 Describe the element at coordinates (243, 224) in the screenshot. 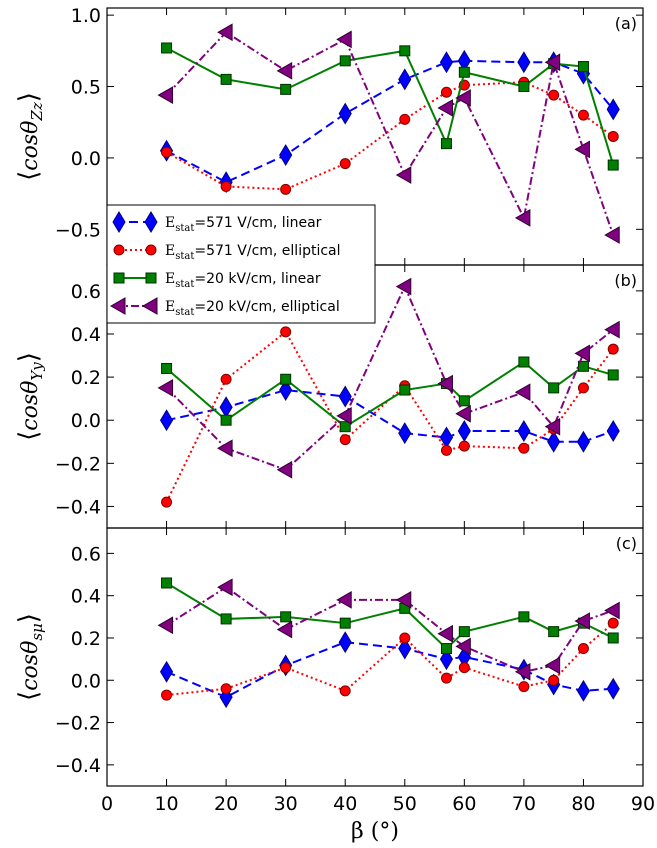

I see `legend-label: Estat=571 V/cm, linear` at that location.